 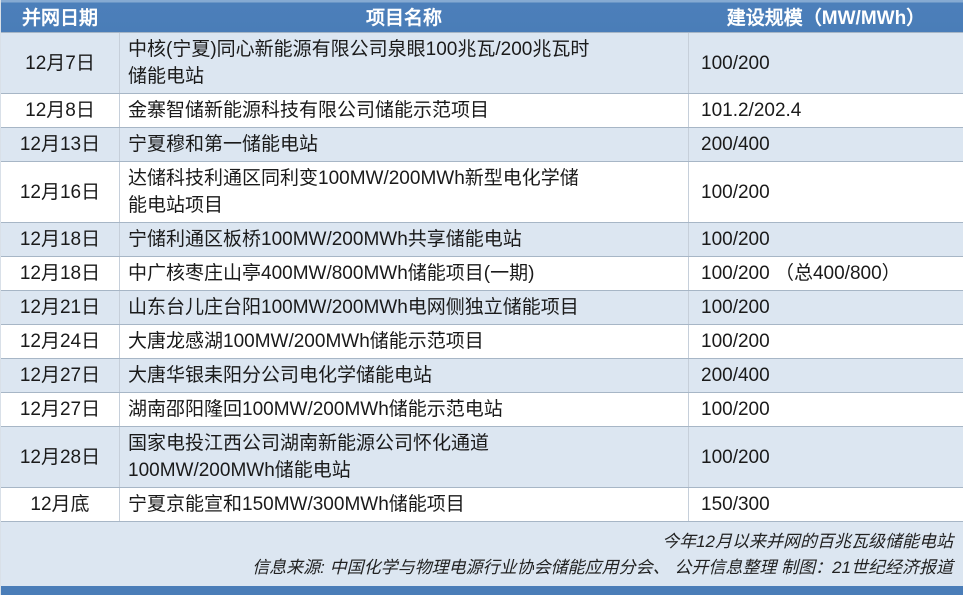 What do you see at coordinates (403, 18) in the screenshot?
I see `column-header-project-name: 项目名称` at bounding box center [403, 18].